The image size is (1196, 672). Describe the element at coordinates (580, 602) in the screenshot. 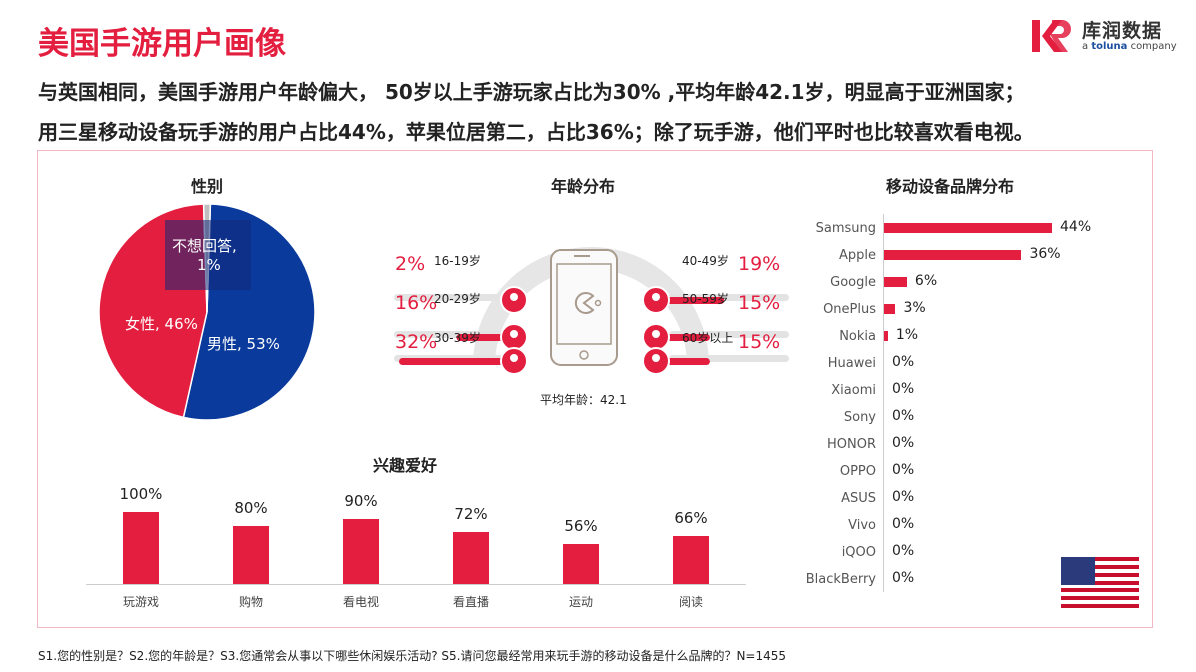

I see `hobby-label: 运动` at that location.